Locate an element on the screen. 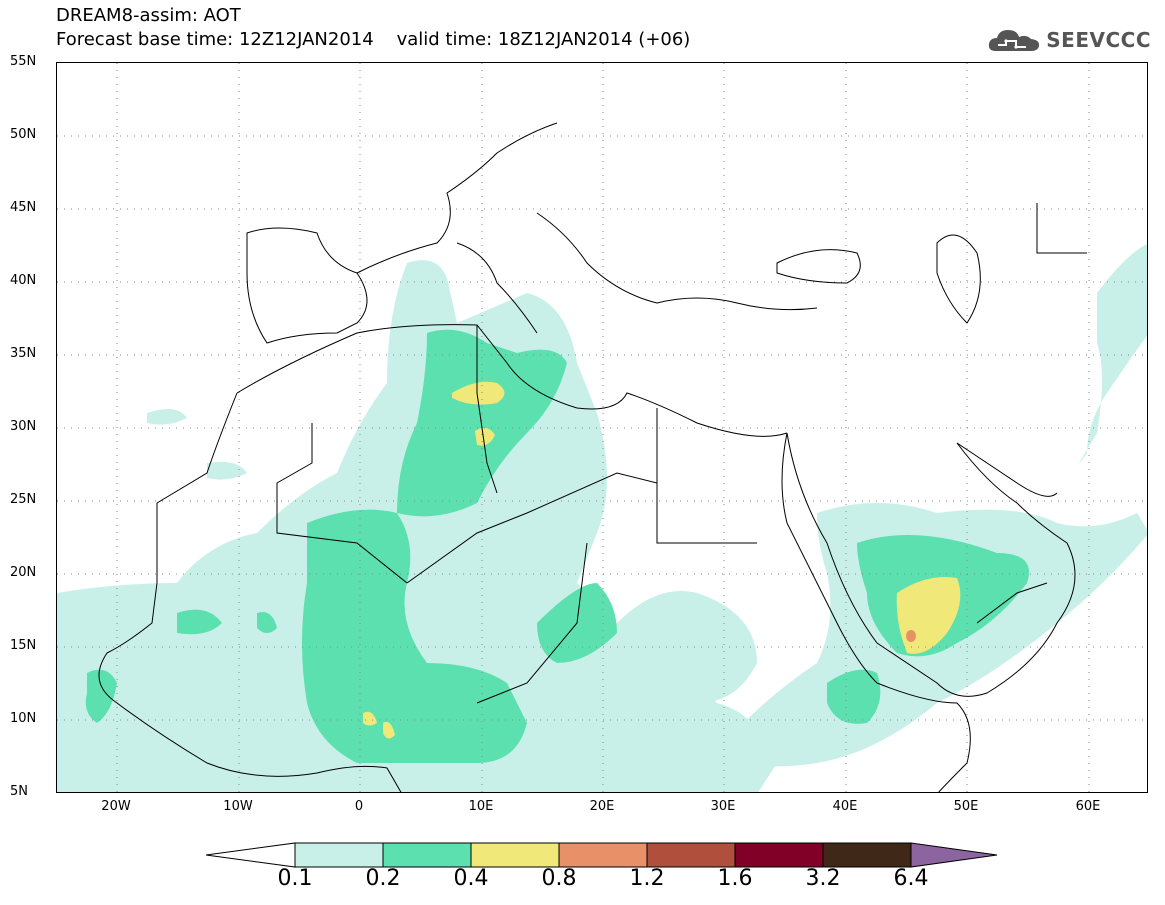 The image size is (1165, 905). aot-layer-0.8-1.2 is located at coordinates (911, 636).